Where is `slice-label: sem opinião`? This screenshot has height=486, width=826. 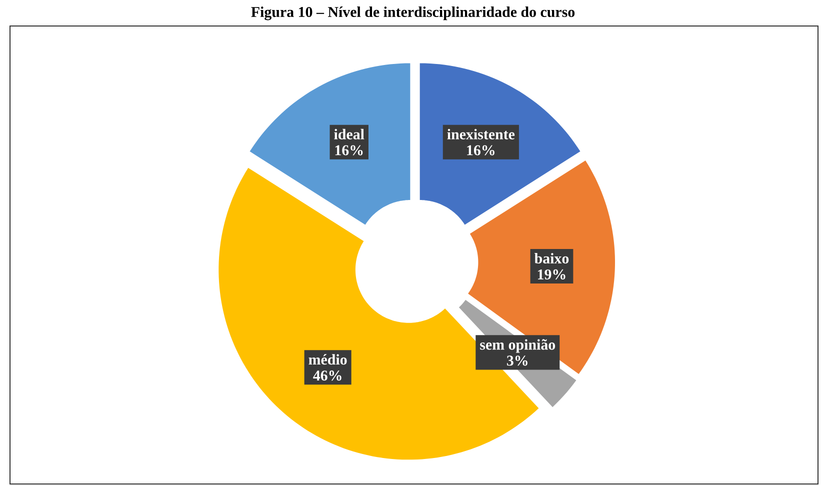 slice-label: sem opinião is located at coordinates (518, 346).